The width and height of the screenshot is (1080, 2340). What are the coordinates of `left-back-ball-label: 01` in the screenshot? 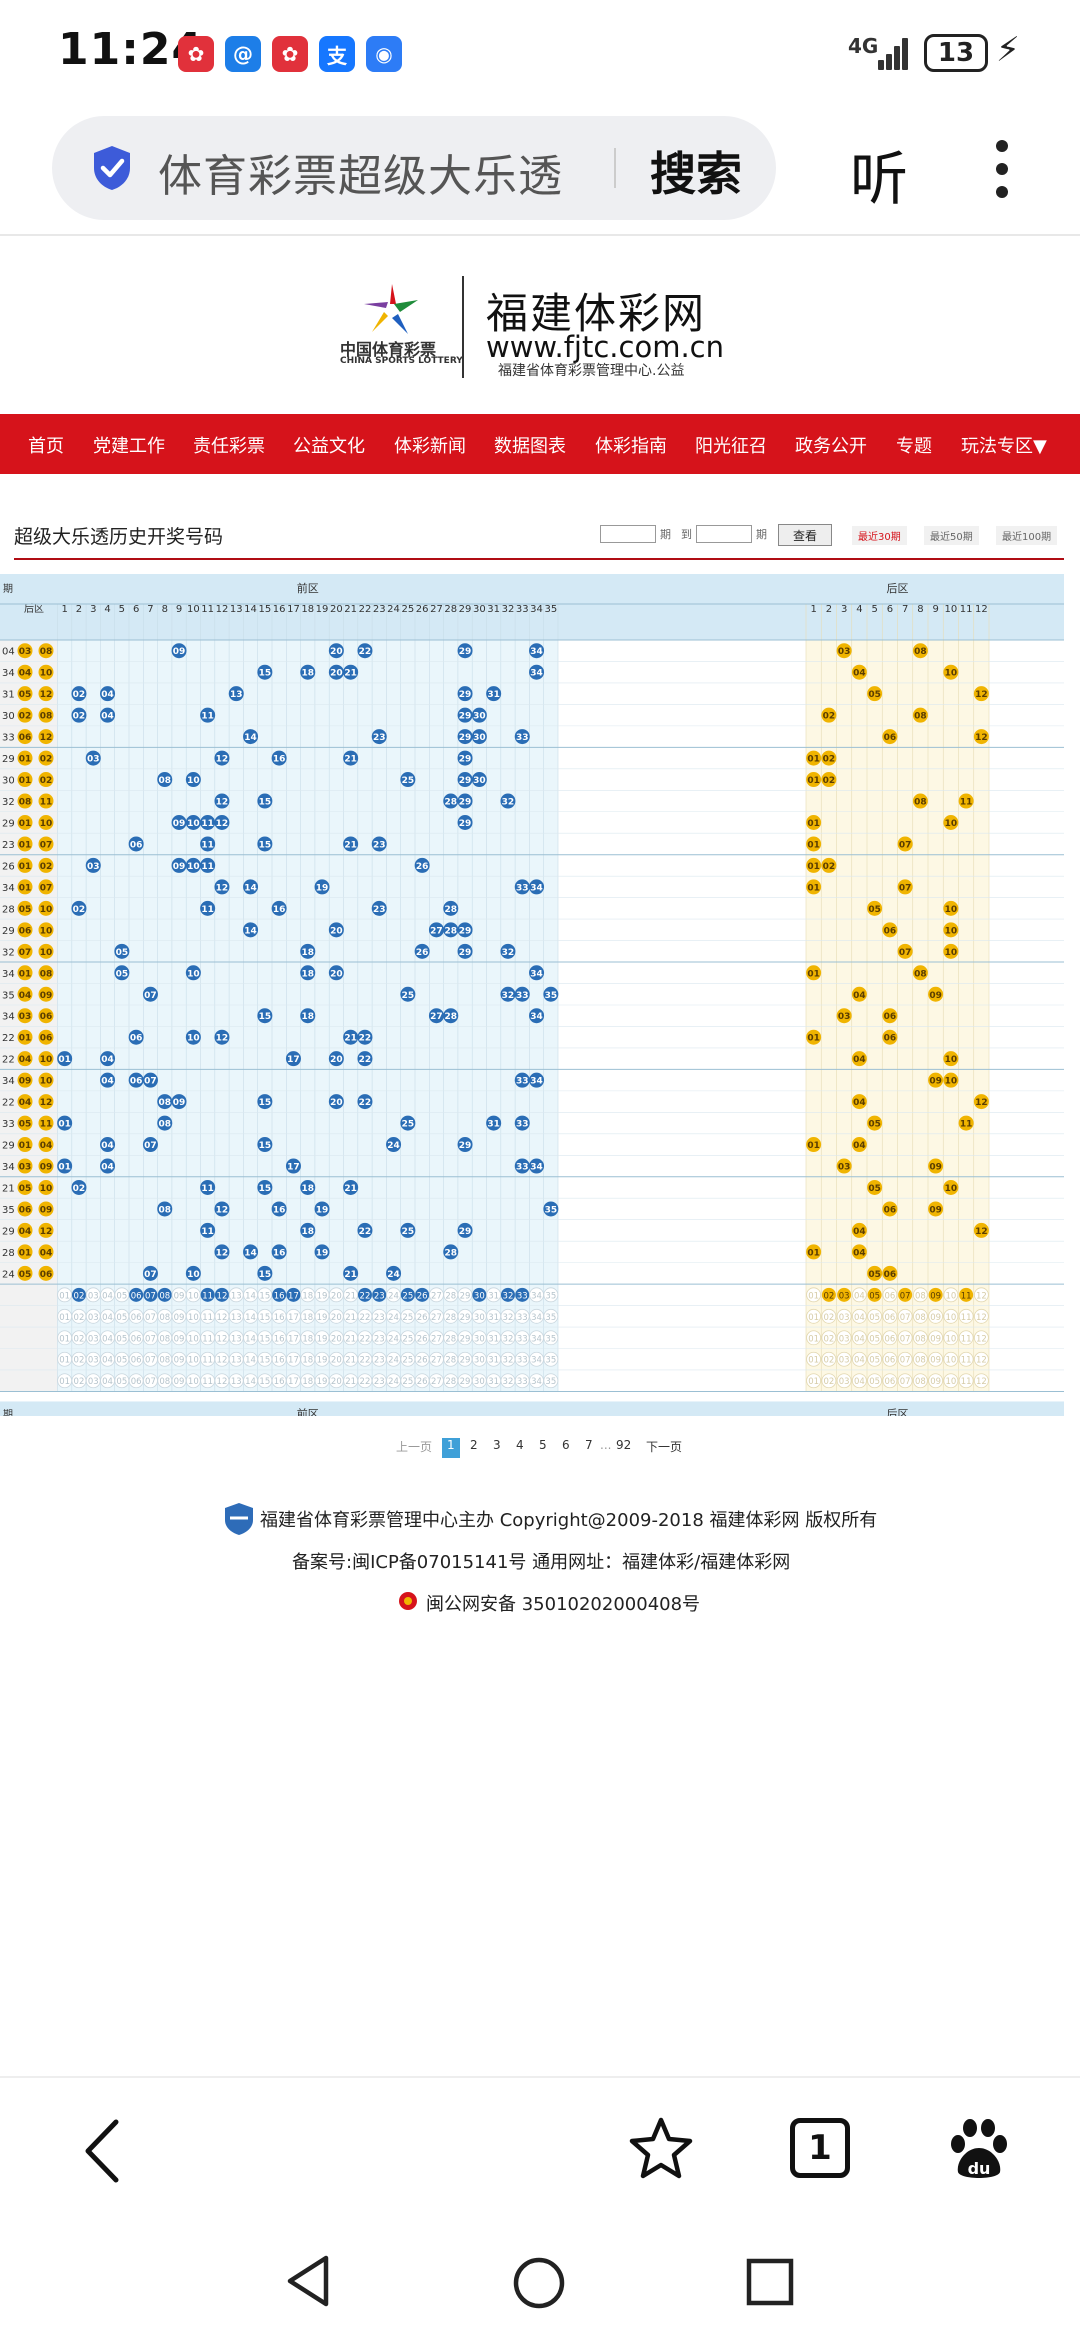 It's located at (25, 974).